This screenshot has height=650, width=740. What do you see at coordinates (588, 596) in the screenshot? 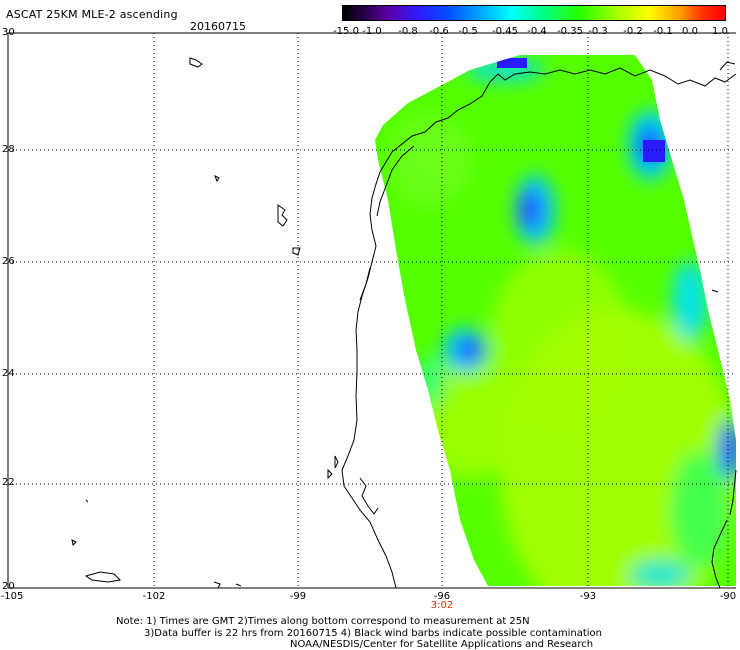
I see `lon-label: -93` at bounding box center [588, 596].